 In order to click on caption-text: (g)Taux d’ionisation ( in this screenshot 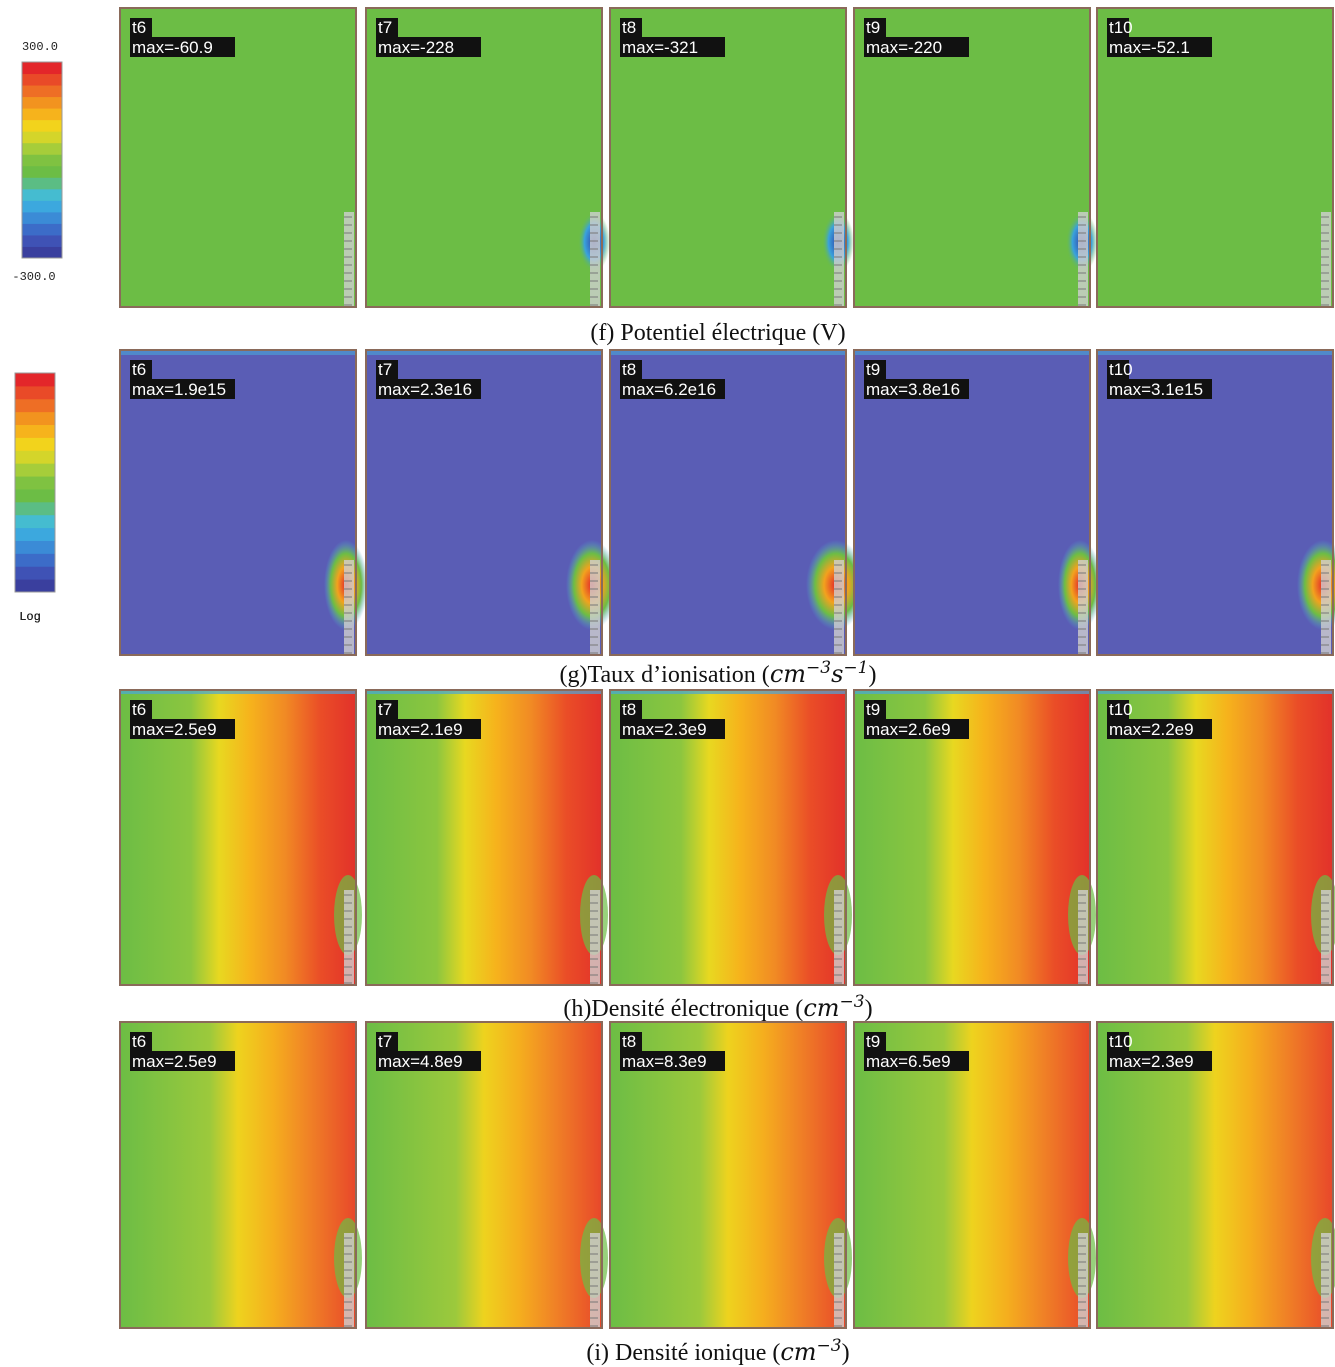, I will do `click(665, 675)`.